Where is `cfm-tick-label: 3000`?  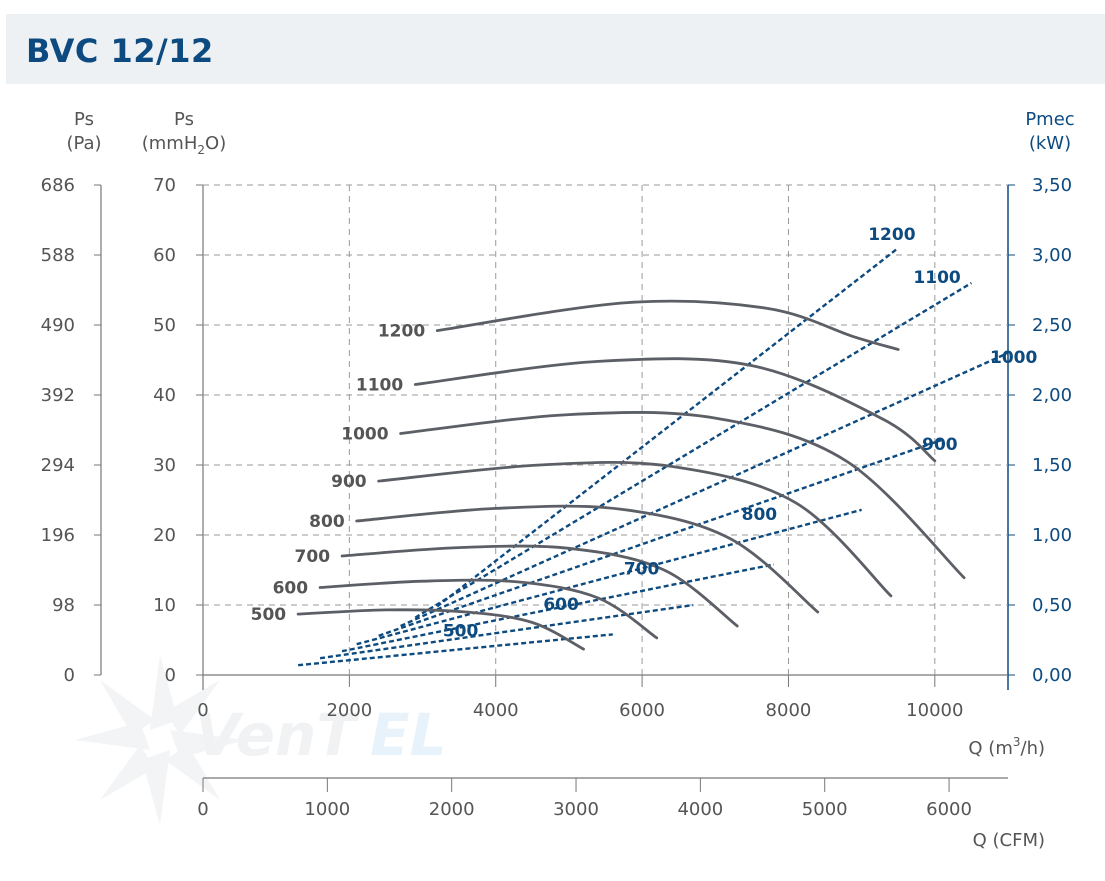 cfm-tick-label: 3000 is located at coordinates (576, 809).